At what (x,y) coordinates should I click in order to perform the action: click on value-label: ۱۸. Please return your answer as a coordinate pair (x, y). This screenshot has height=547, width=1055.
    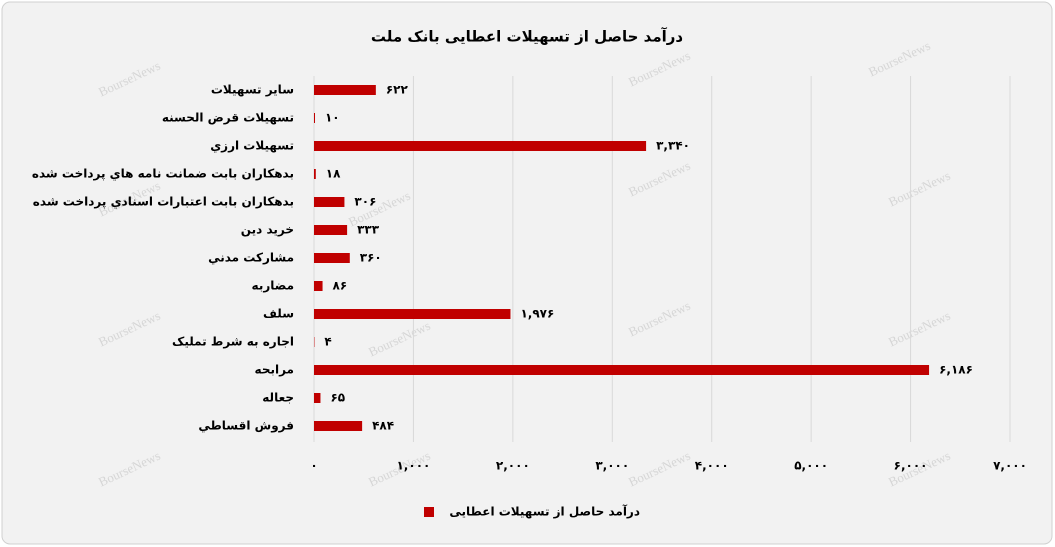
    Looking at the image, I should click on (333, 174).